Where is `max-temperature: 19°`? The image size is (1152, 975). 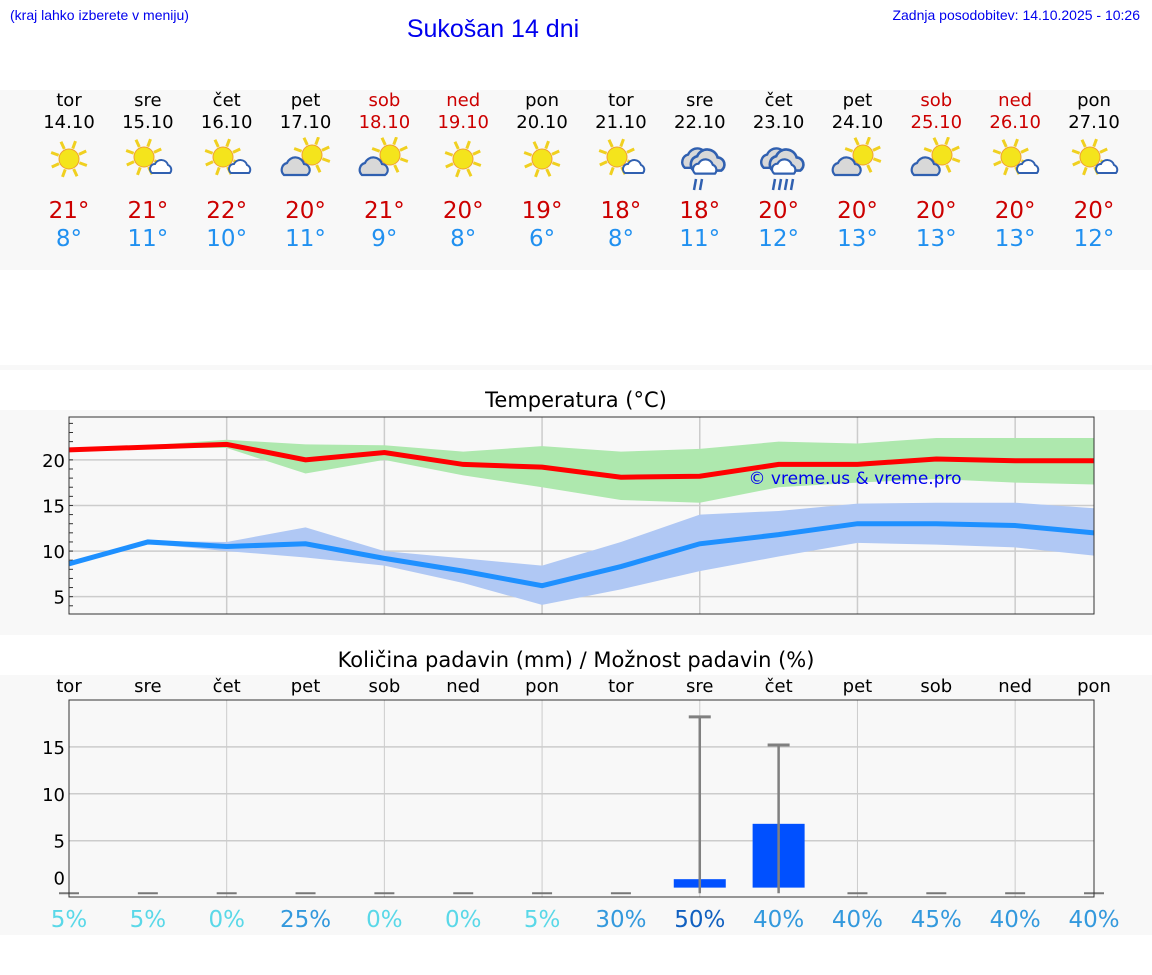
max-temperature: 19° is located at coordinates (542, 211).